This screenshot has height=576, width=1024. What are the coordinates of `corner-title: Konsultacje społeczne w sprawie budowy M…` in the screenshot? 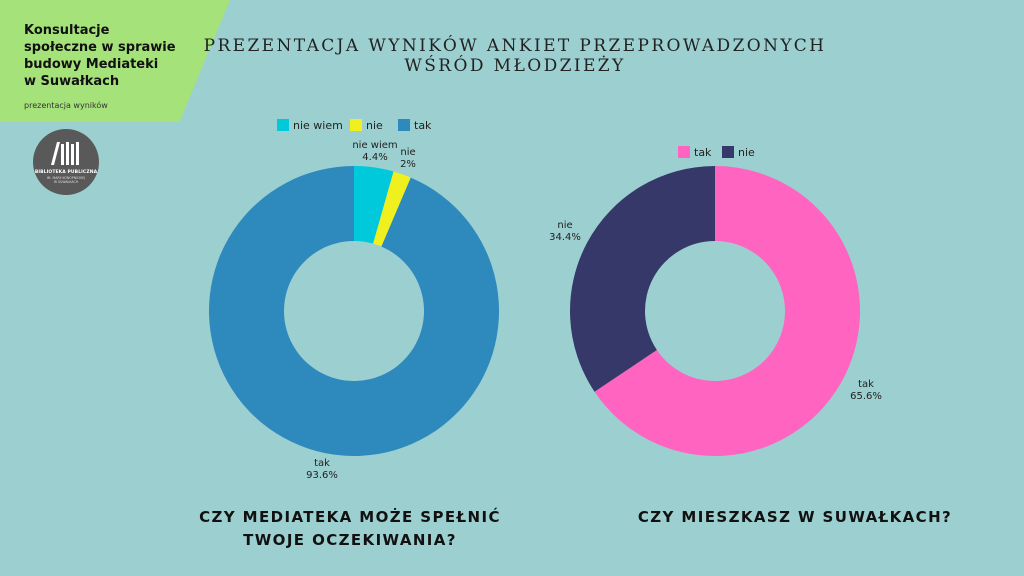 It's located at (100, 56).